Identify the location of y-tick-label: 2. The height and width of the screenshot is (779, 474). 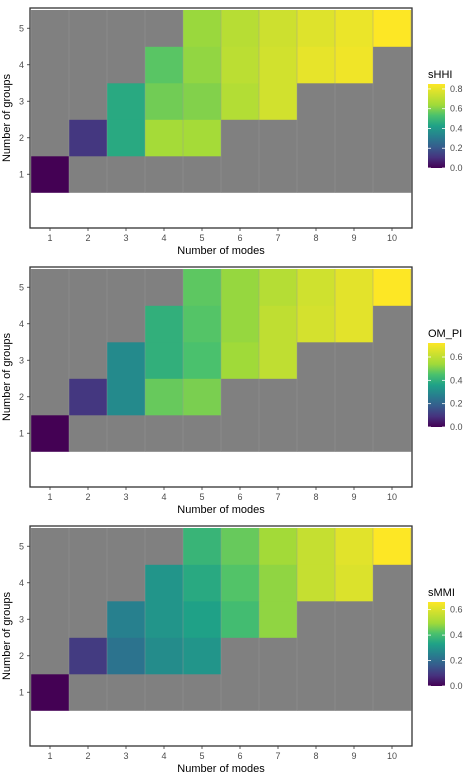
(21, 656).